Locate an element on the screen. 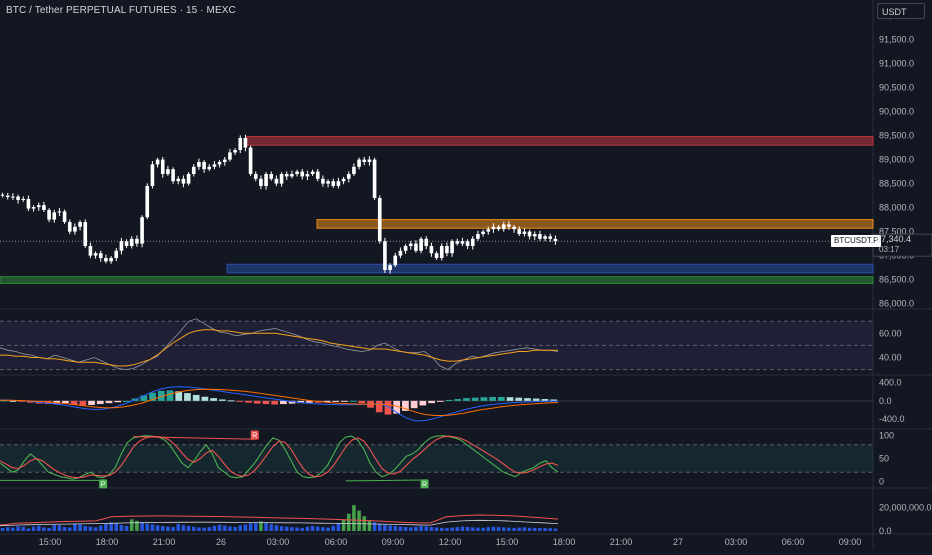  stoch-divergence-line is located at coordinates (385, 480).